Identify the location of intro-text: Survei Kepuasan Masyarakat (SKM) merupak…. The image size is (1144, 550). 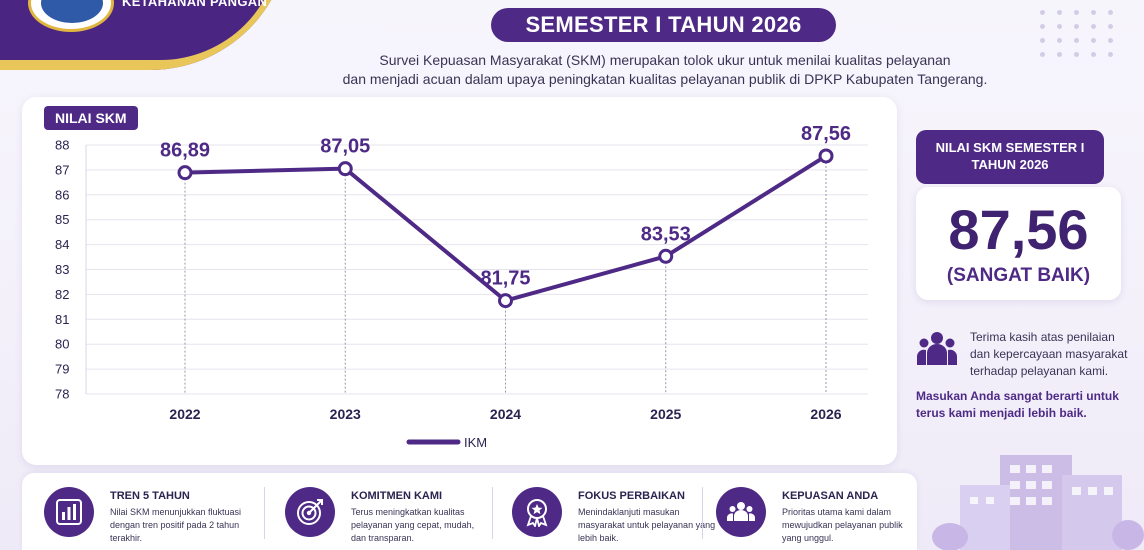
(665, 70).